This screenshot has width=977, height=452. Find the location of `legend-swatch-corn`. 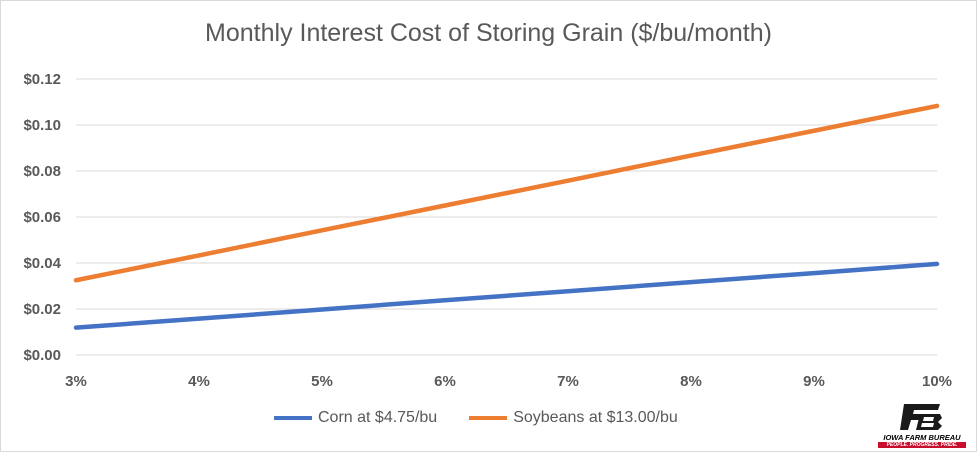

legend-swatch-corn is located at coordinates (293, 418).